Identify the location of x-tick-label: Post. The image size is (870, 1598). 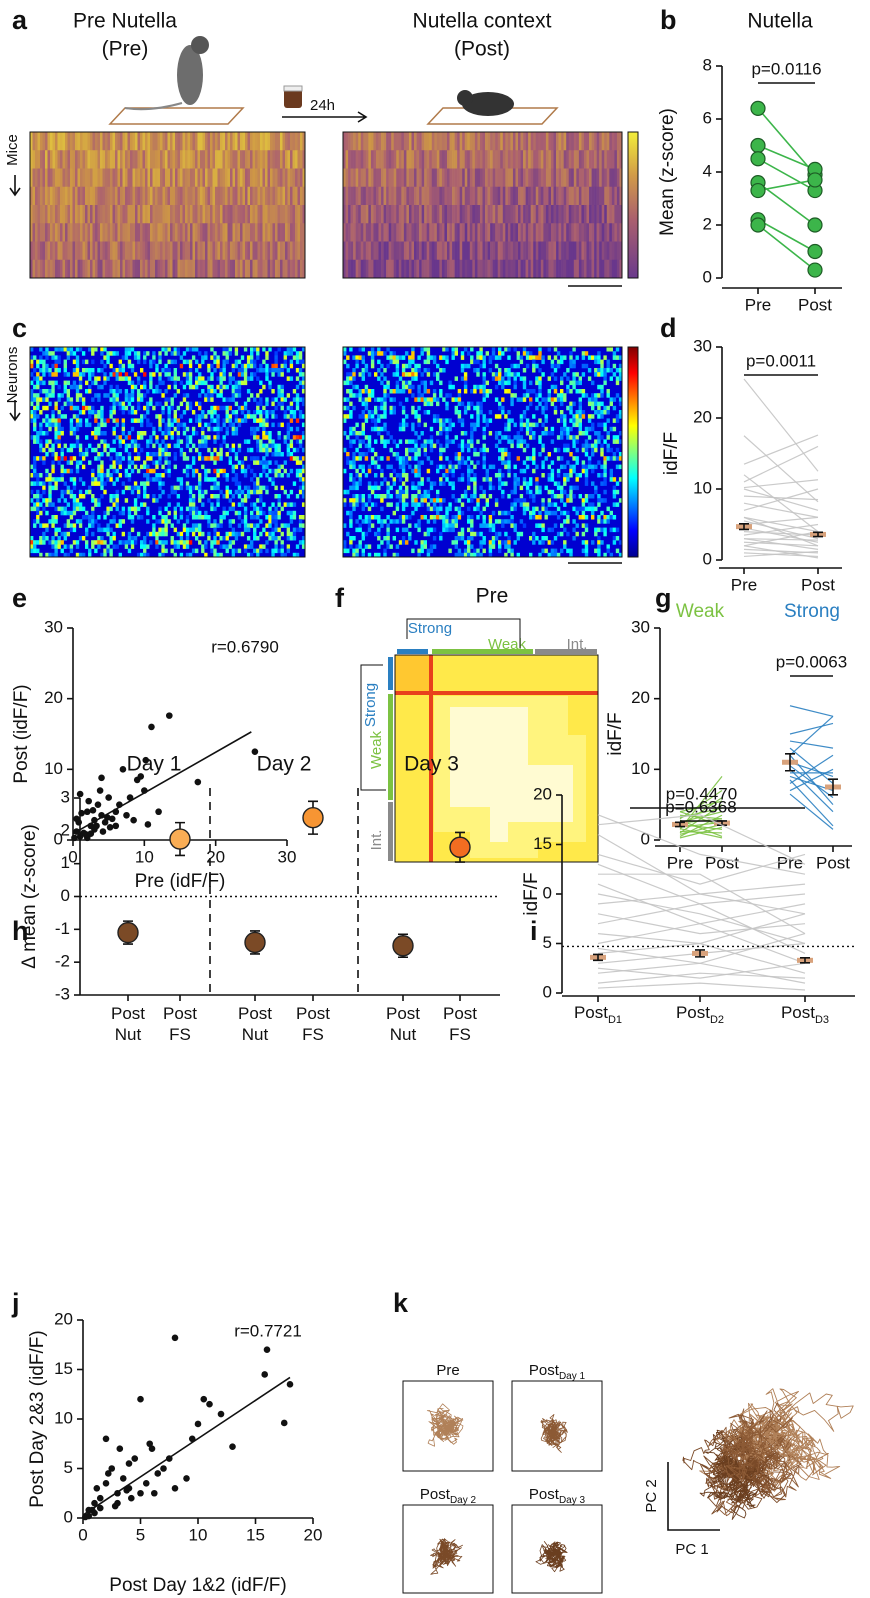
(815, 304).